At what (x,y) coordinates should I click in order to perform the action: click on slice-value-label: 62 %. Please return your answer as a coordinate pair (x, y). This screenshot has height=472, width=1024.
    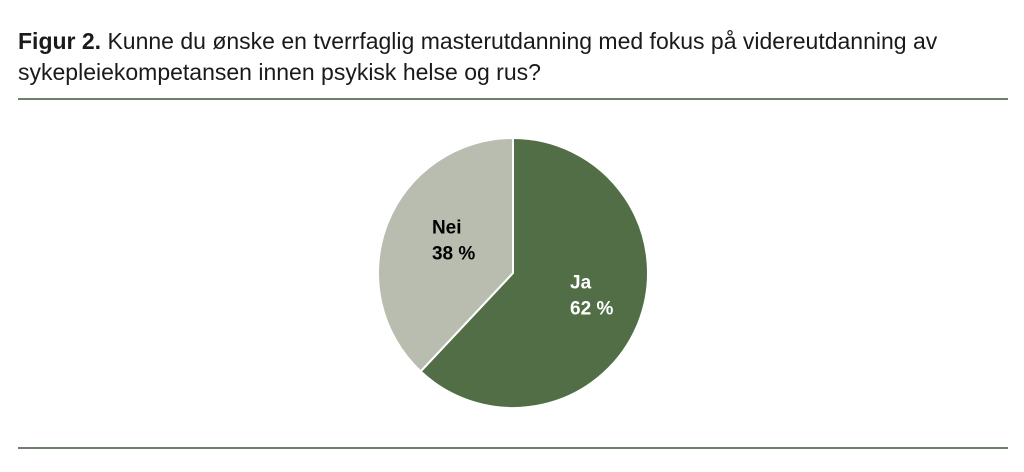
    Looking at the image, I should click on (591, 308).